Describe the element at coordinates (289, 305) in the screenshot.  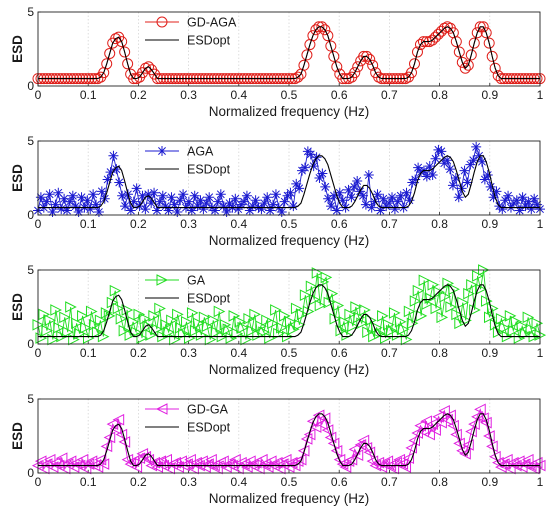
I see `series-GA` at that location.